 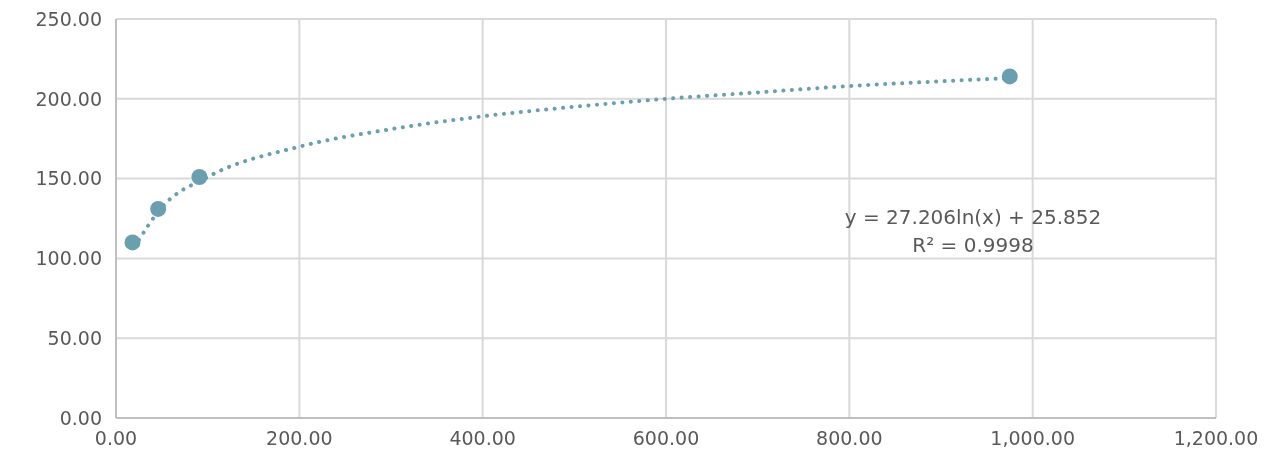 What do you see at coordinates (666, 438) in the screenshot?
I see `x-tick-label: 600.00` at bounding box center [666, 438].